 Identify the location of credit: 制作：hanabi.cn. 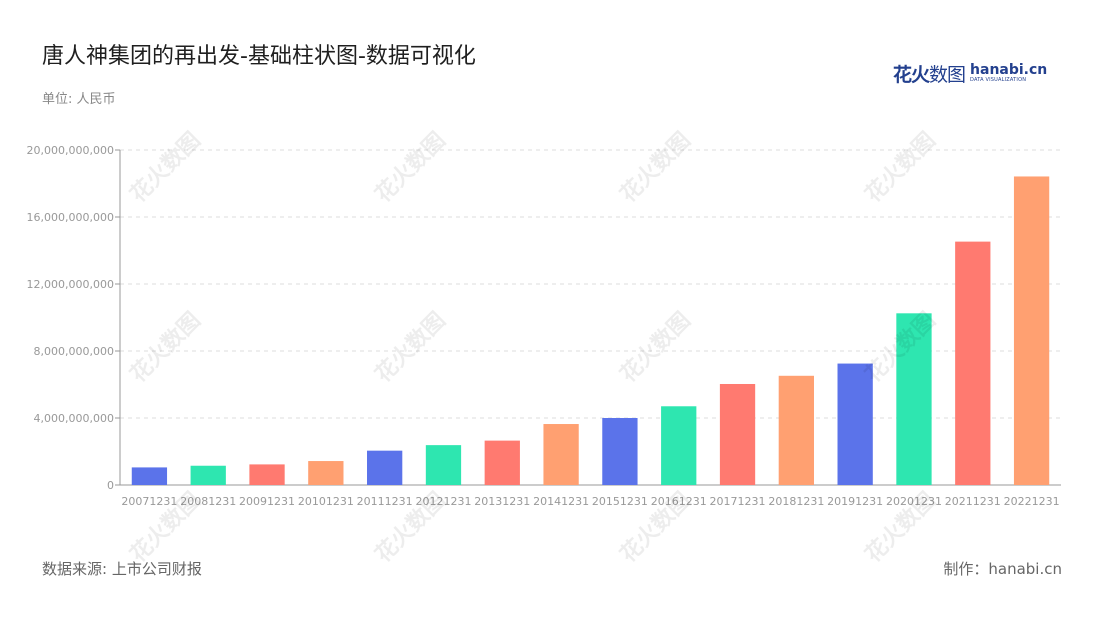
(1002, 569).